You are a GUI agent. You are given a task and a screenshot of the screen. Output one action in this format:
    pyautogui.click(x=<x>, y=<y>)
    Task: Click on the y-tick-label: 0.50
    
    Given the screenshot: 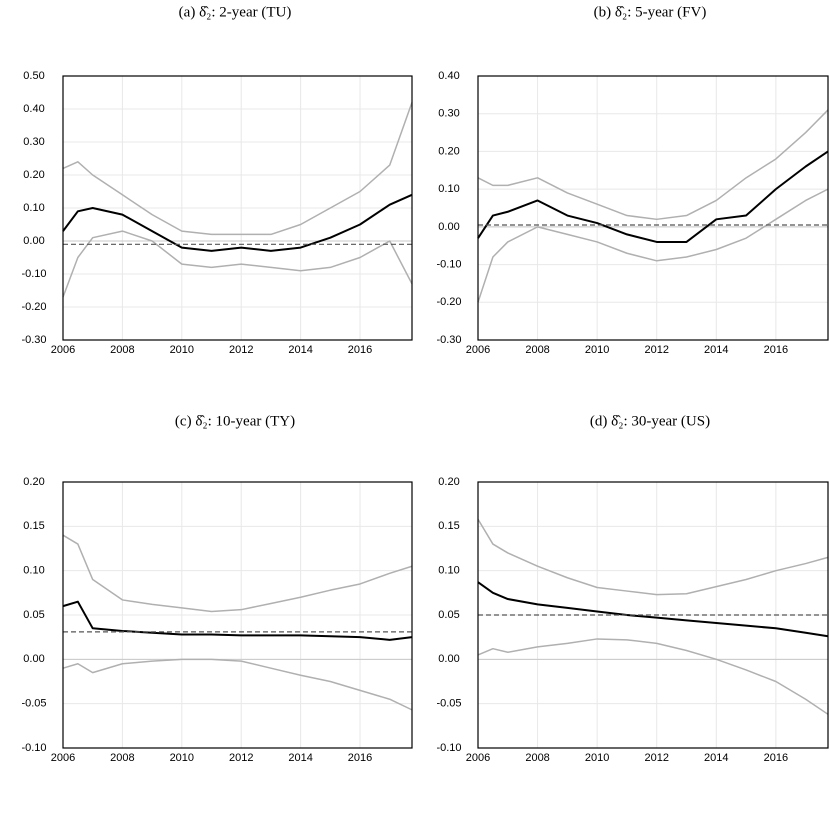 What is the action you would take?
    pyautogui.click(x=33, y=76)
    